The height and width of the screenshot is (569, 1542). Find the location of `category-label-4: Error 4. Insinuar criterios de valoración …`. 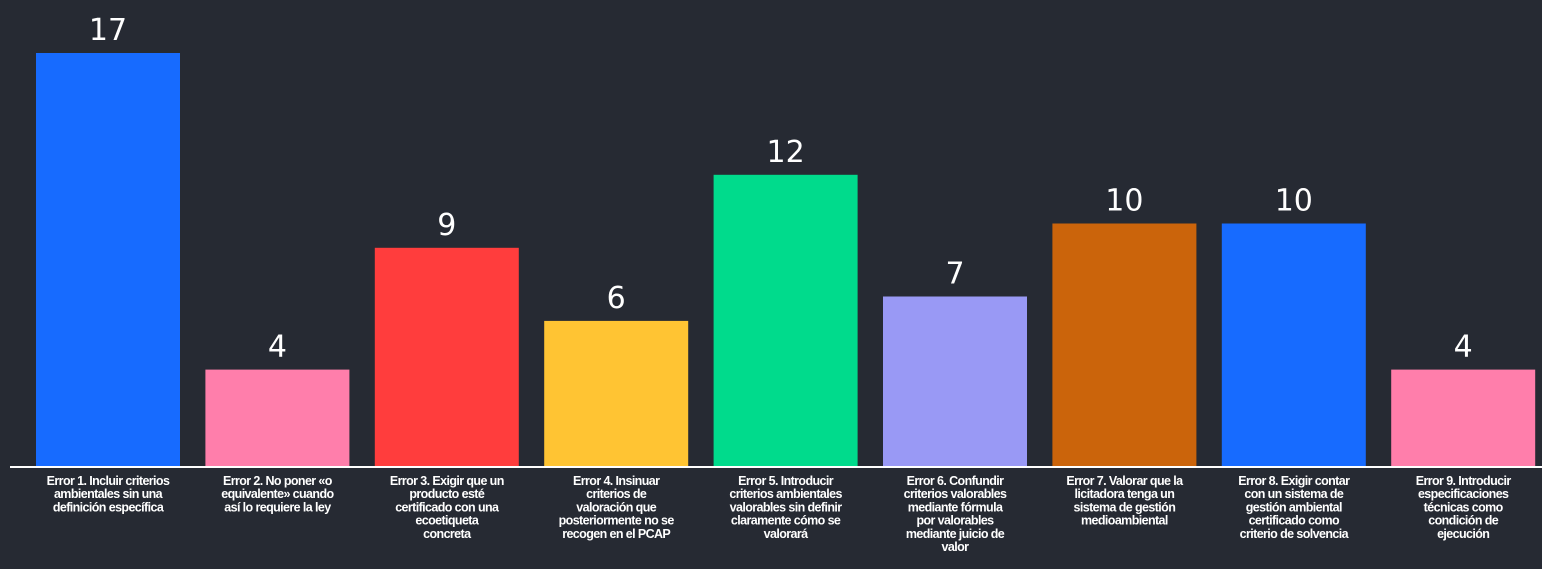

category-label-4: Error 4. Insinuar criterios de valoración … is located at coordinates (617, 507).